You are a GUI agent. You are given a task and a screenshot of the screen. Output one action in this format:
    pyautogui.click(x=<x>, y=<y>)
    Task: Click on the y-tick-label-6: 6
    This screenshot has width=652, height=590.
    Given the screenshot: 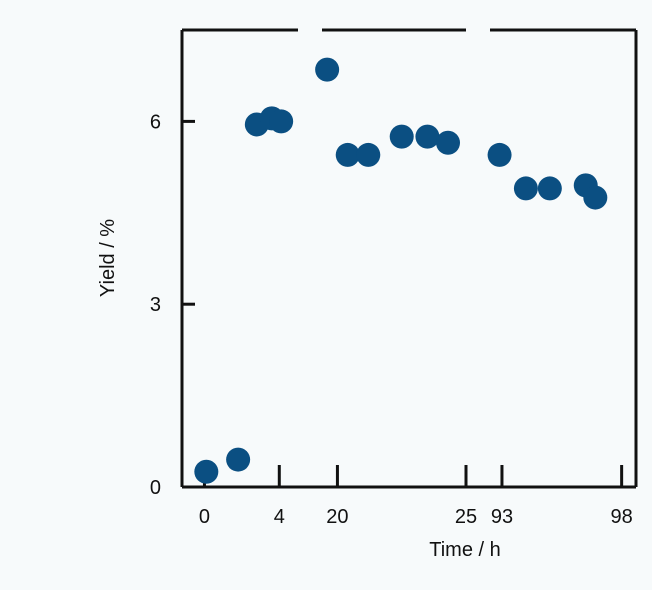 What is the action you would take?
    pyautogui.click(x=155, y=122)
    